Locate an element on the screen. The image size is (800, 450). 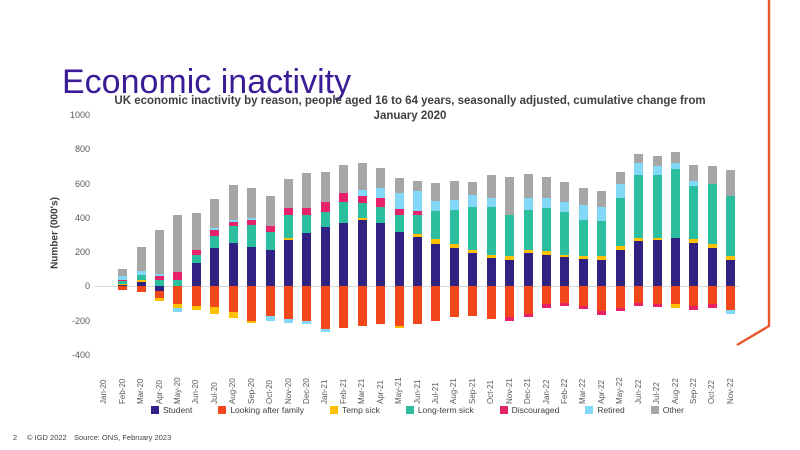
x-tick-label: May-22 is located at coordinates (620, 390).